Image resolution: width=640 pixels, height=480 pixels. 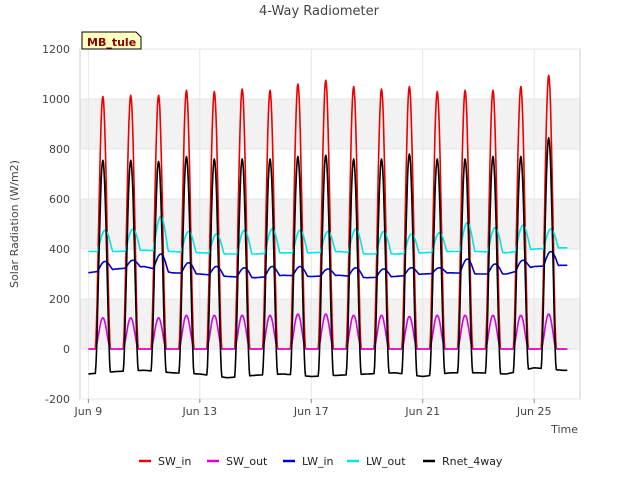 What do you see at coordinates (319, 11) in the screenshot?
I see `chart-title: 4-Way Radiometer` at bounding box center [319, 11].